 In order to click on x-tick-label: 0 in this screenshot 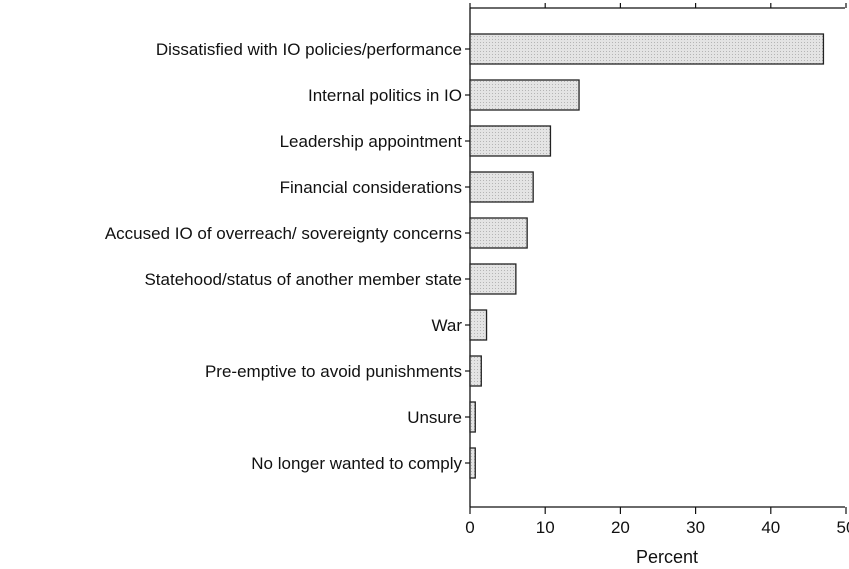, I will do `click(469, 527)`.